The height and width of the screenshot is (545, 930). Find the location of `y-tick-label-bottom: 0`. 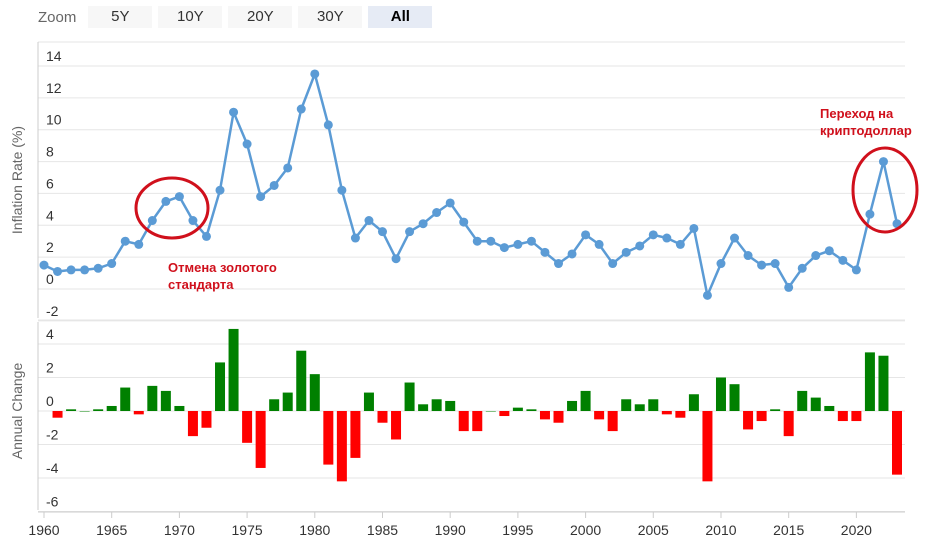

y-tick-label-bottom: 0 is located at coordinates (50, 401).